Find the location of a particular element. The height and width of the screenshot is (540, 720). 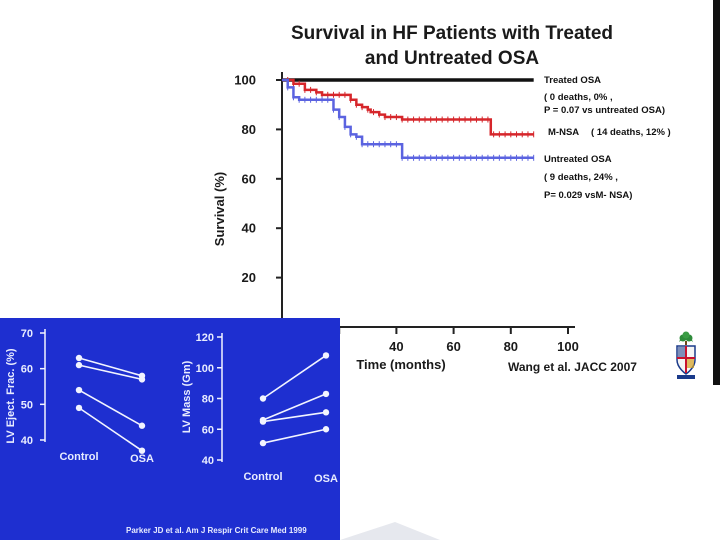

inset-y-tick-label: 70 is located at coordinates (27, 334).